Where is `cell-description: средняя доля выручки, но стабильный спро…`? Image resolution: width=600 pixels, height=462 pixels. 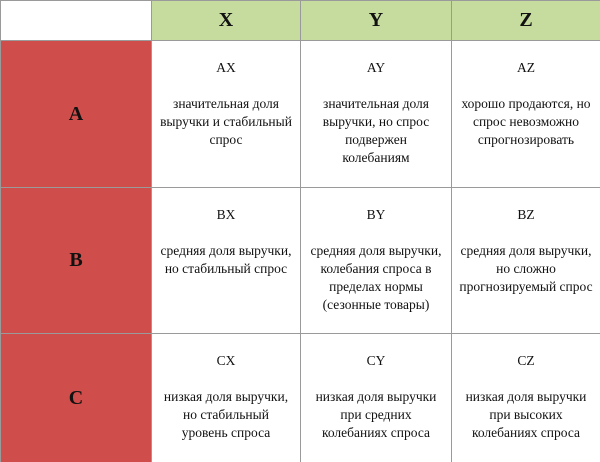 cell-description: средняя доля выручки, но стабильный спро… is located at coordinates (226, 259).